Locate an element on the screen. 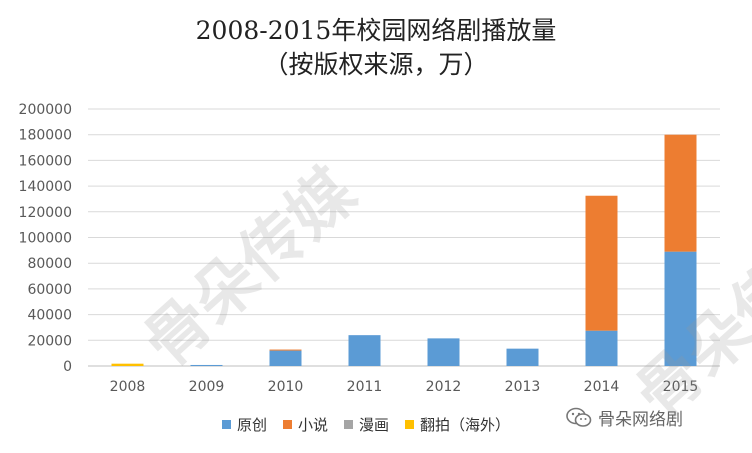 Image resolution: width=752 pixels, height=453 pixels. y-tick-label: 120000 is located at coordinates (45, 213).